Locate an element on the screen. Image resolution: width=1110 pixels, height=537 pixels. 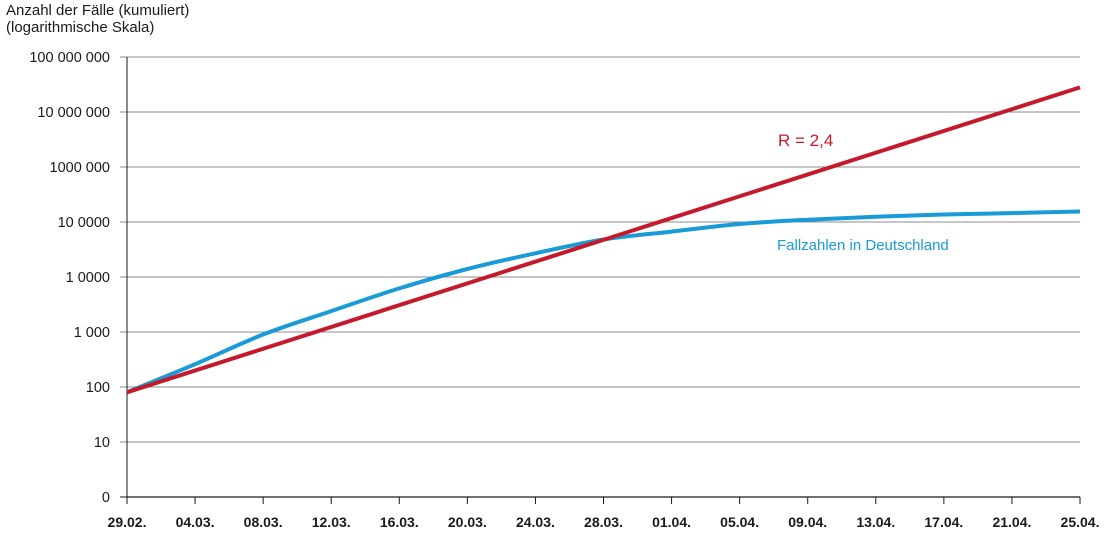
x-tick-label: 25.04. is located at coordinates (1080, 522).